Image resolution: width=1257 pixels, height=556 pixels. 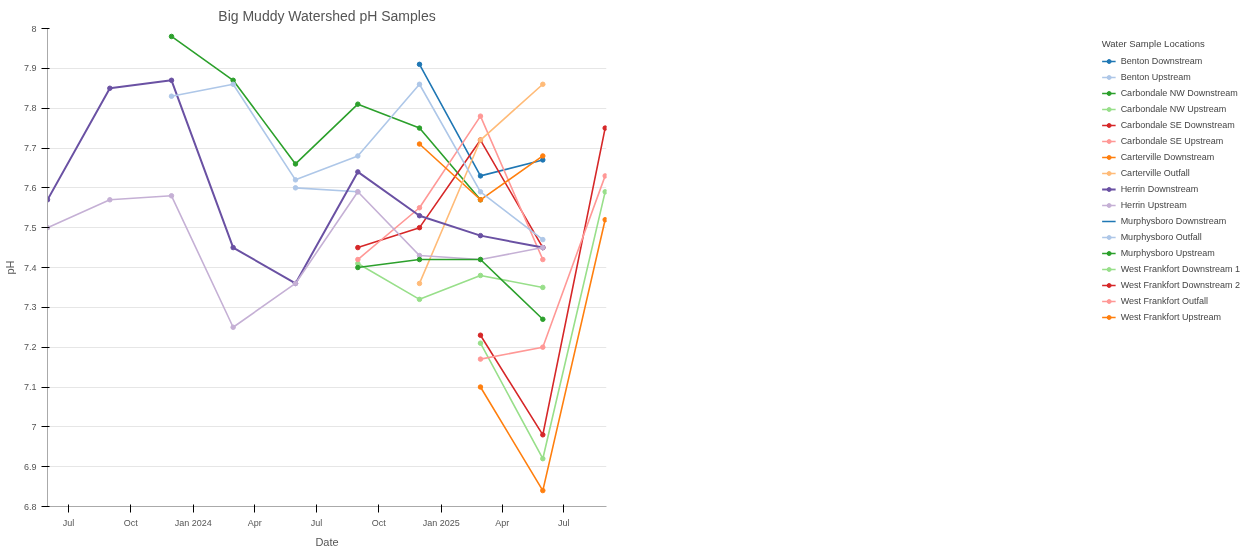 What do you see at coordinates (30, 466) in the screenshot?
I see `y-tick-label: 6.9` at bounding box center [30, 466].